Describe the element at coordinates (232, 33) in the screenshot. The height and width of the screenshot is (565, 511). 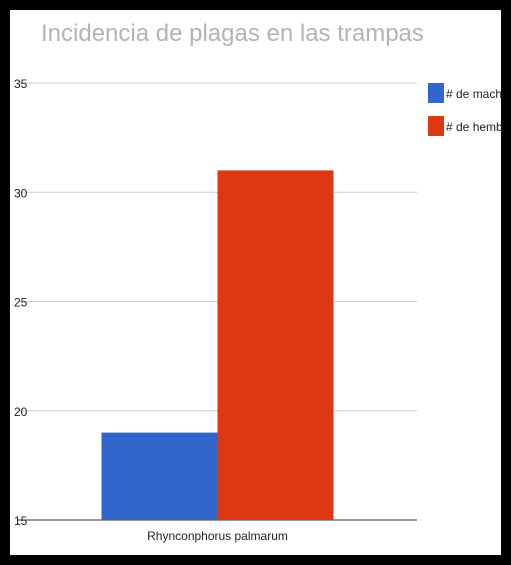
I see `chart-title: Incidencia de plagas en las trampas` at that location.